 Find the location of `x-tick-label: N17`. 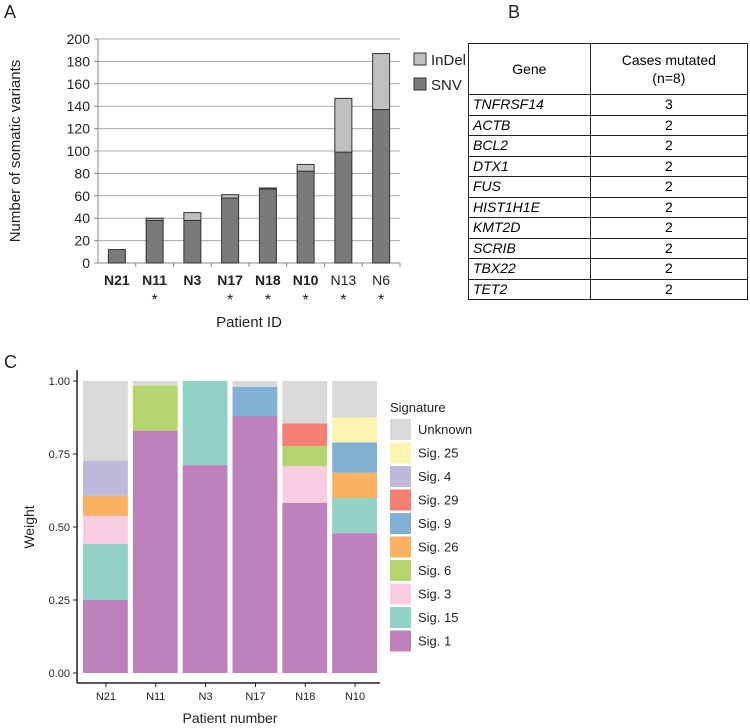

x-tick-label: N17 is located at coordinates (255, 697).